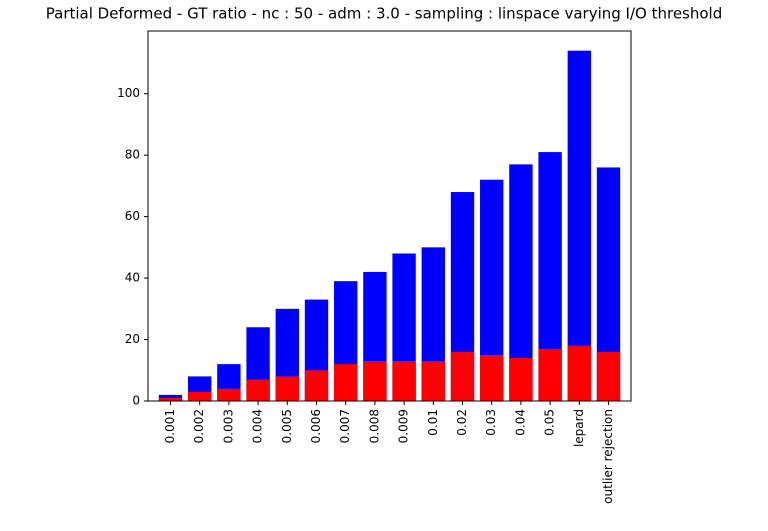 This screenshot has height=531, width=768. I want to click on x-tick-label: 0.002, so click(199, 426).